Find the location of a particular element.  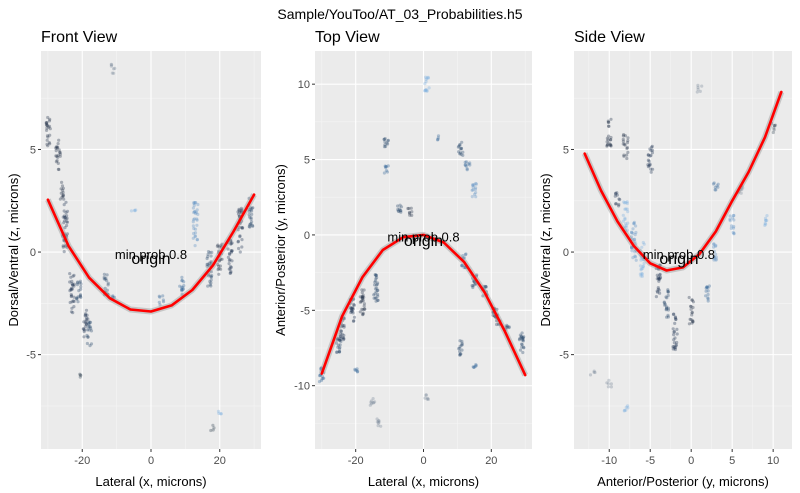

y-axis-label: Dorsal/Ventral (z, microns) is located at coordinates (545, 249).